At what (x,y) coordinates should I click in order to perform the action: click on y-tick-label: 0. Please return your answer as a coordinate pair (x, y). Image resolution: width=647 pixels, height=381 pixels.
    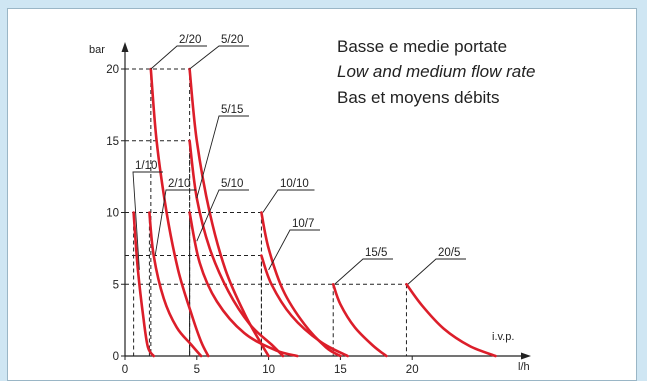
    Looking at the image, I should click on (116, 357).